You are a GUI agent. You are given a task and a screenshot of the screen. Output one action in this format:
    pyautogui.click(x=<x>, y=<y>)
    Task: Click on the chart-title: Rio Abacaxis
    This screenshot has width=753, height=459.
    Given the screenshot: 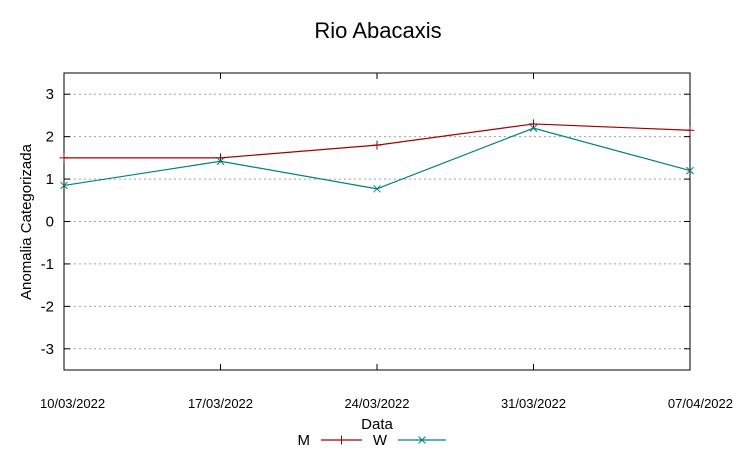 What is the action you would take?
    pyautogui.click(x=377, y=30)
    